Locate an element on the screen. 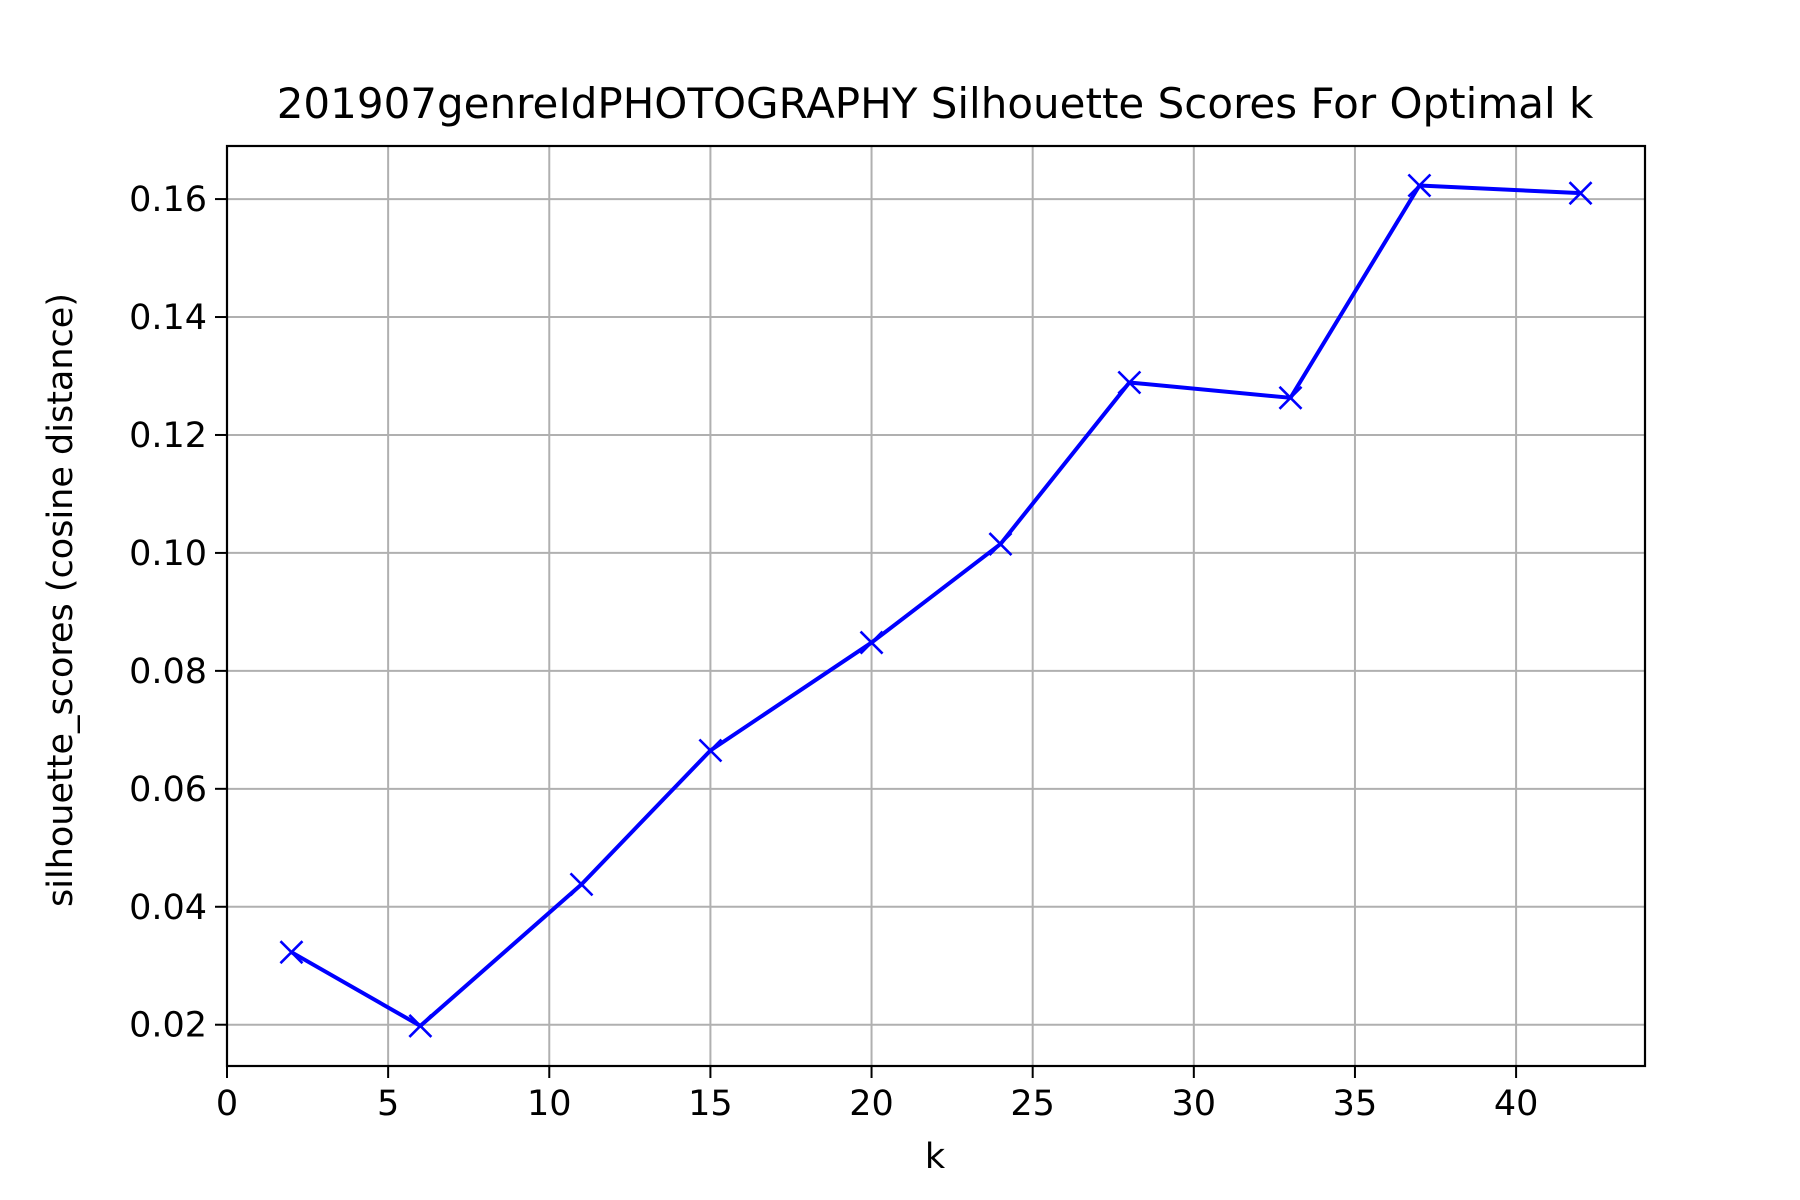 The height and width of the screenshot is (1200, 1800). x-tick-label: 40 is located at coordinates (1516, 1104).